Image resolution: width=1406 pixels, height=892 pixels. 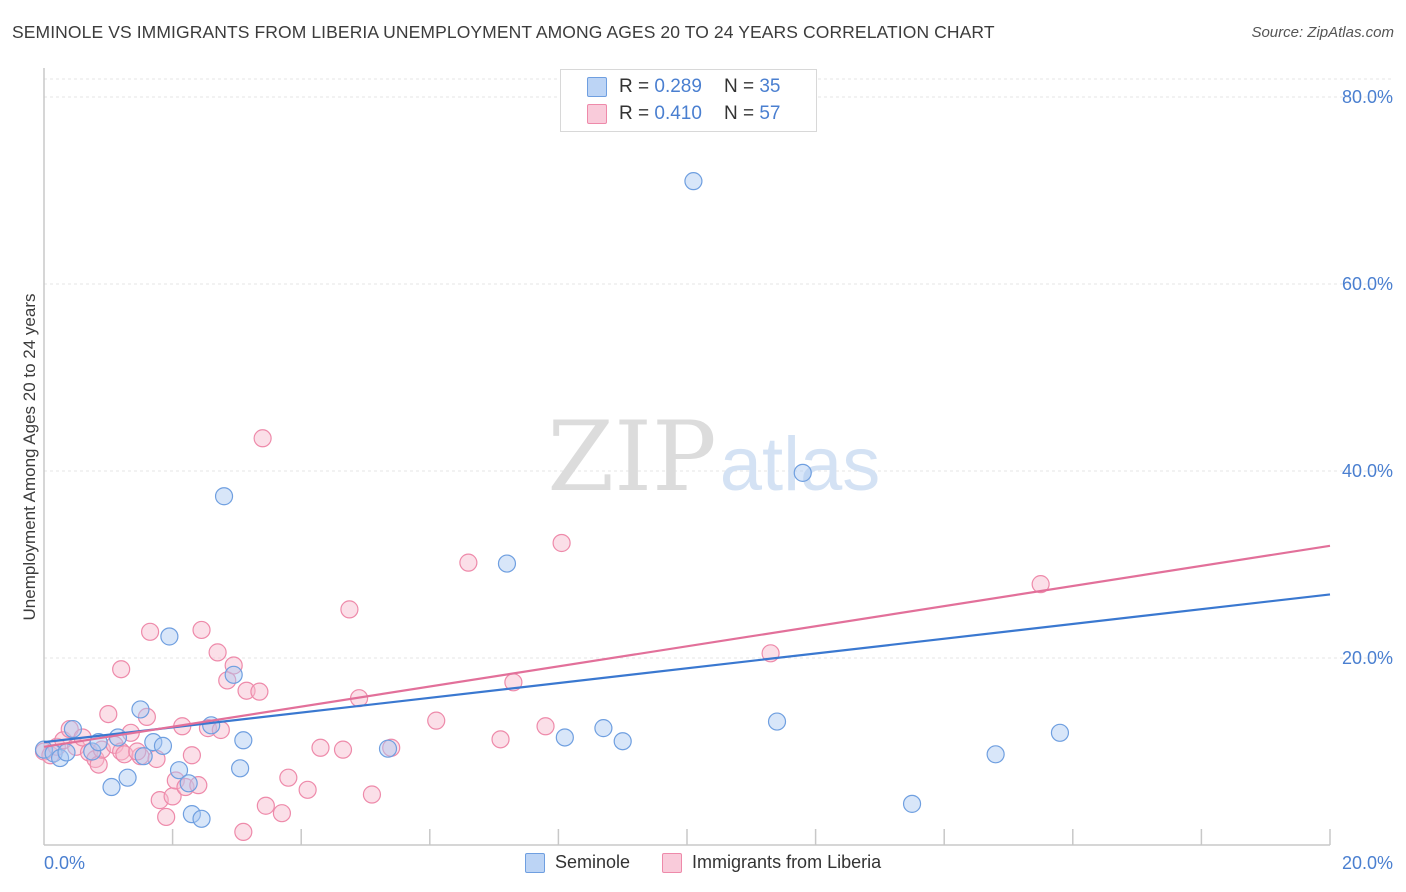 I want to click on bottom-legend-swatch-seminole, so click(x=535, y=862).